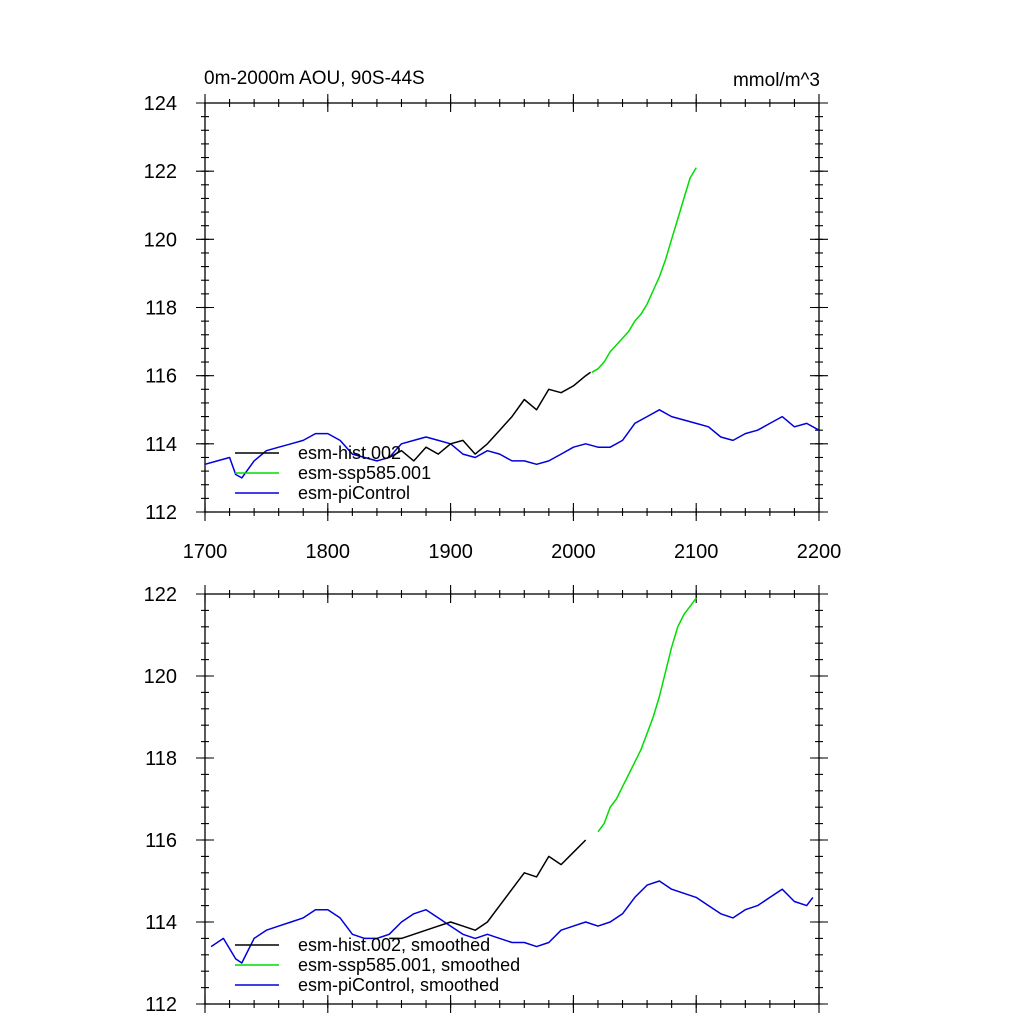 This screenshot has height=1024, width=1024. Describe the element at coordinates (328, 552) in the screenshot. I see `x-tick-label: 1800` at that location.